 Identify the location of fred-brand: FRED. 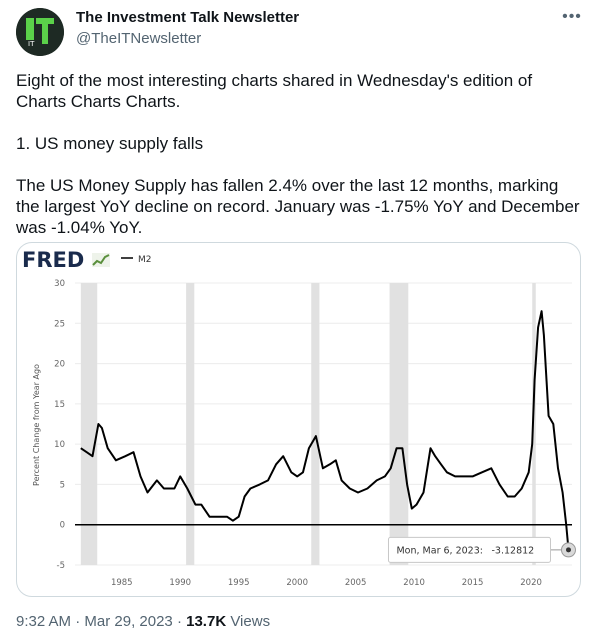
(53, 260).